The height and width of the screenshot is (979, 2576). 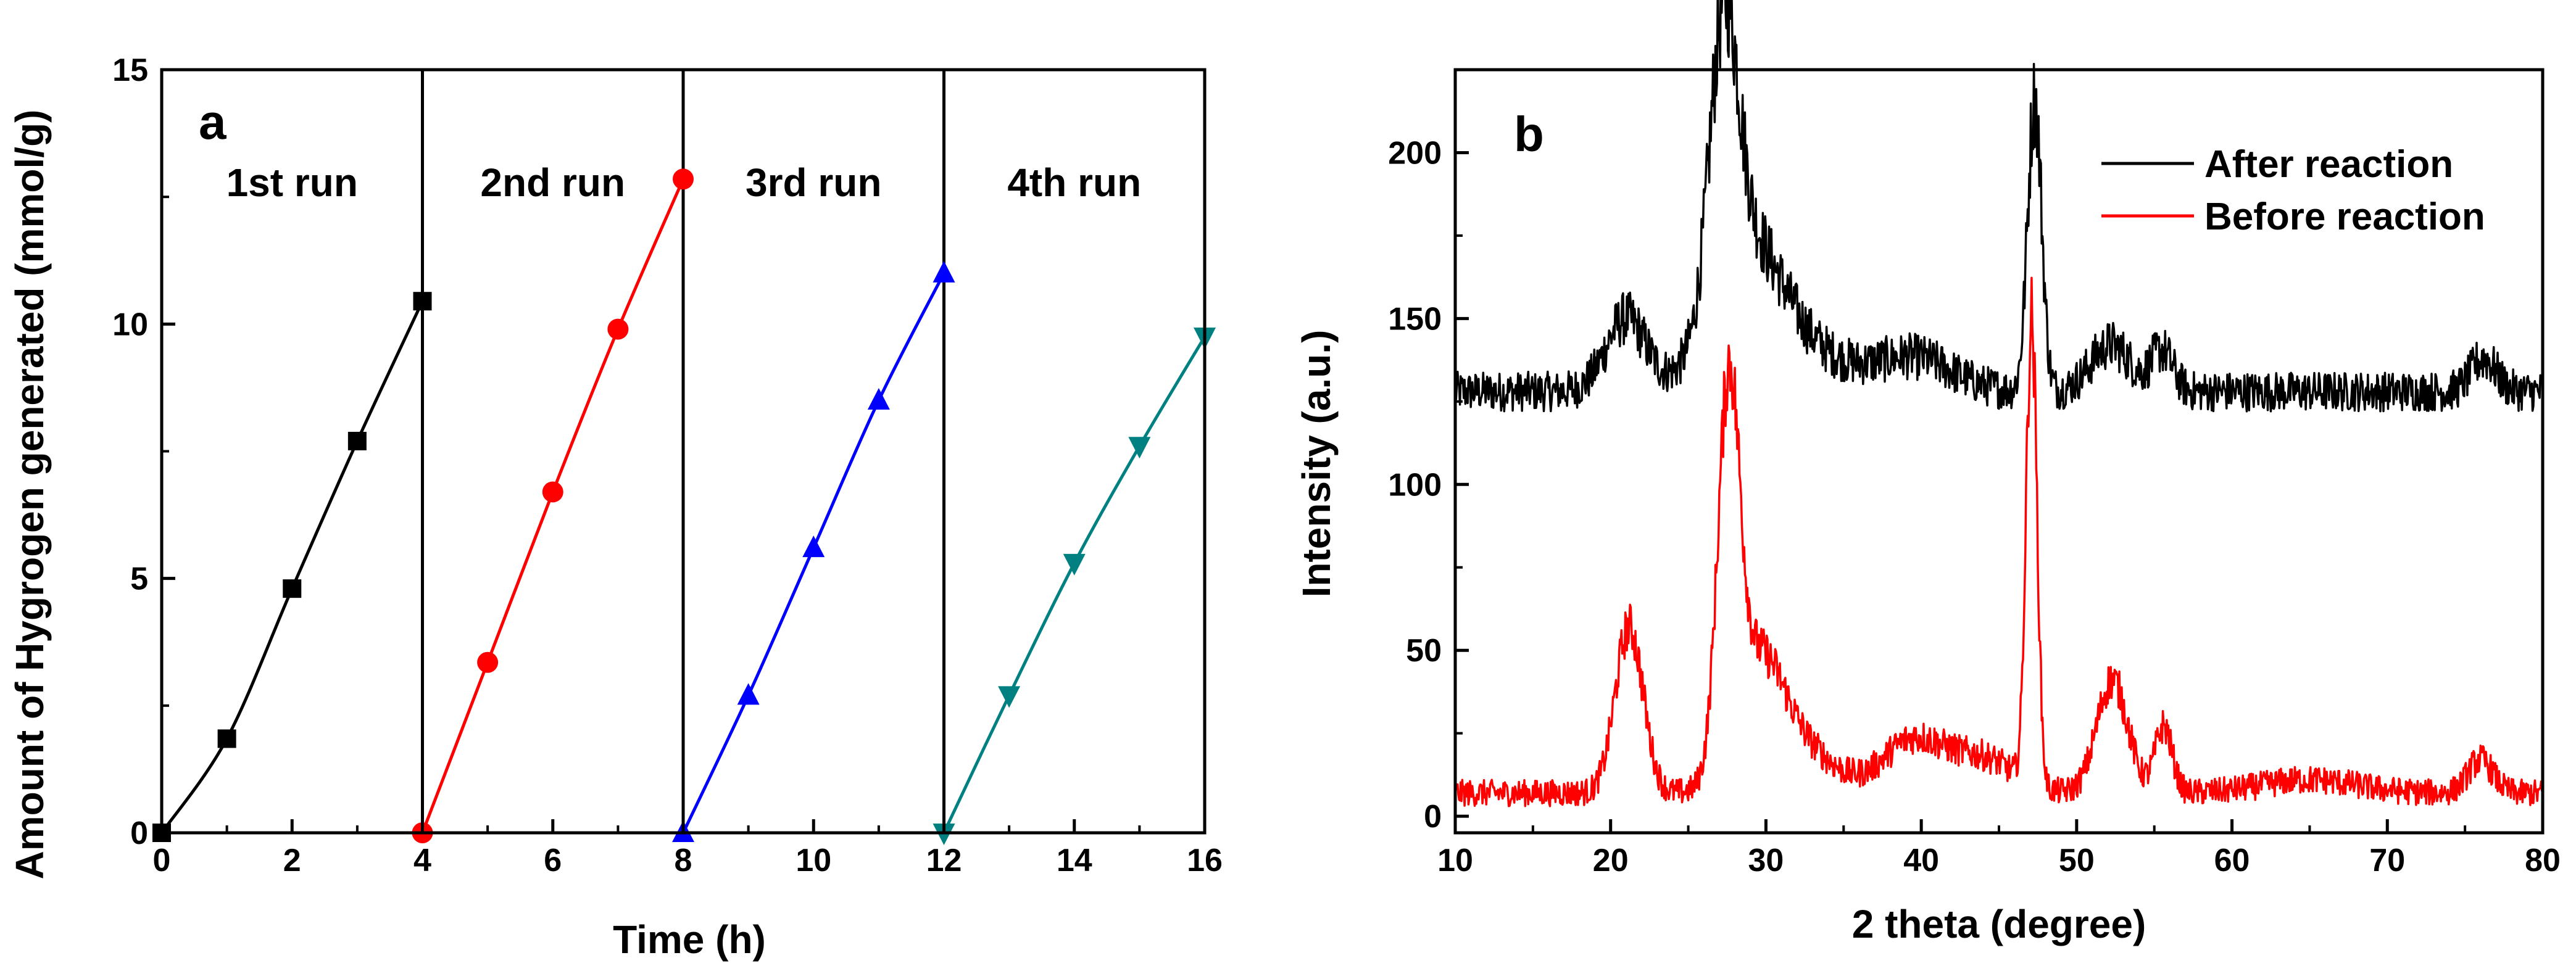 What do you see at coordinates (553, 860) in the screenshot?
I see `x-tick-label: 6` at bounding box center [553, 860].